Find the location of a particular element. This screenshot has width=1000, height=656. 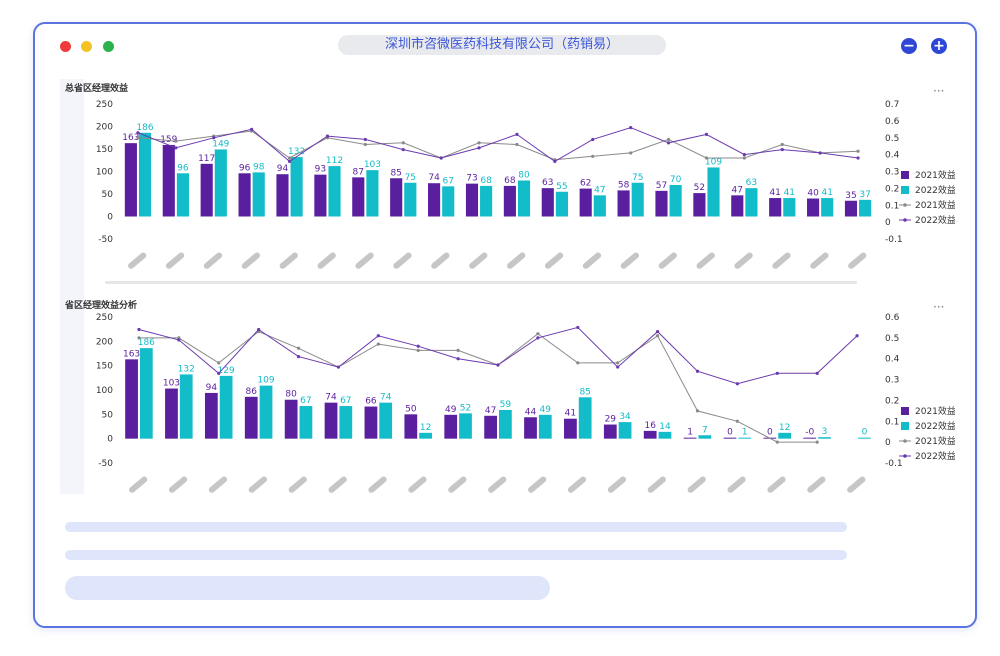

chart1-left-tick: 150 is located at coordinates (104, 150).